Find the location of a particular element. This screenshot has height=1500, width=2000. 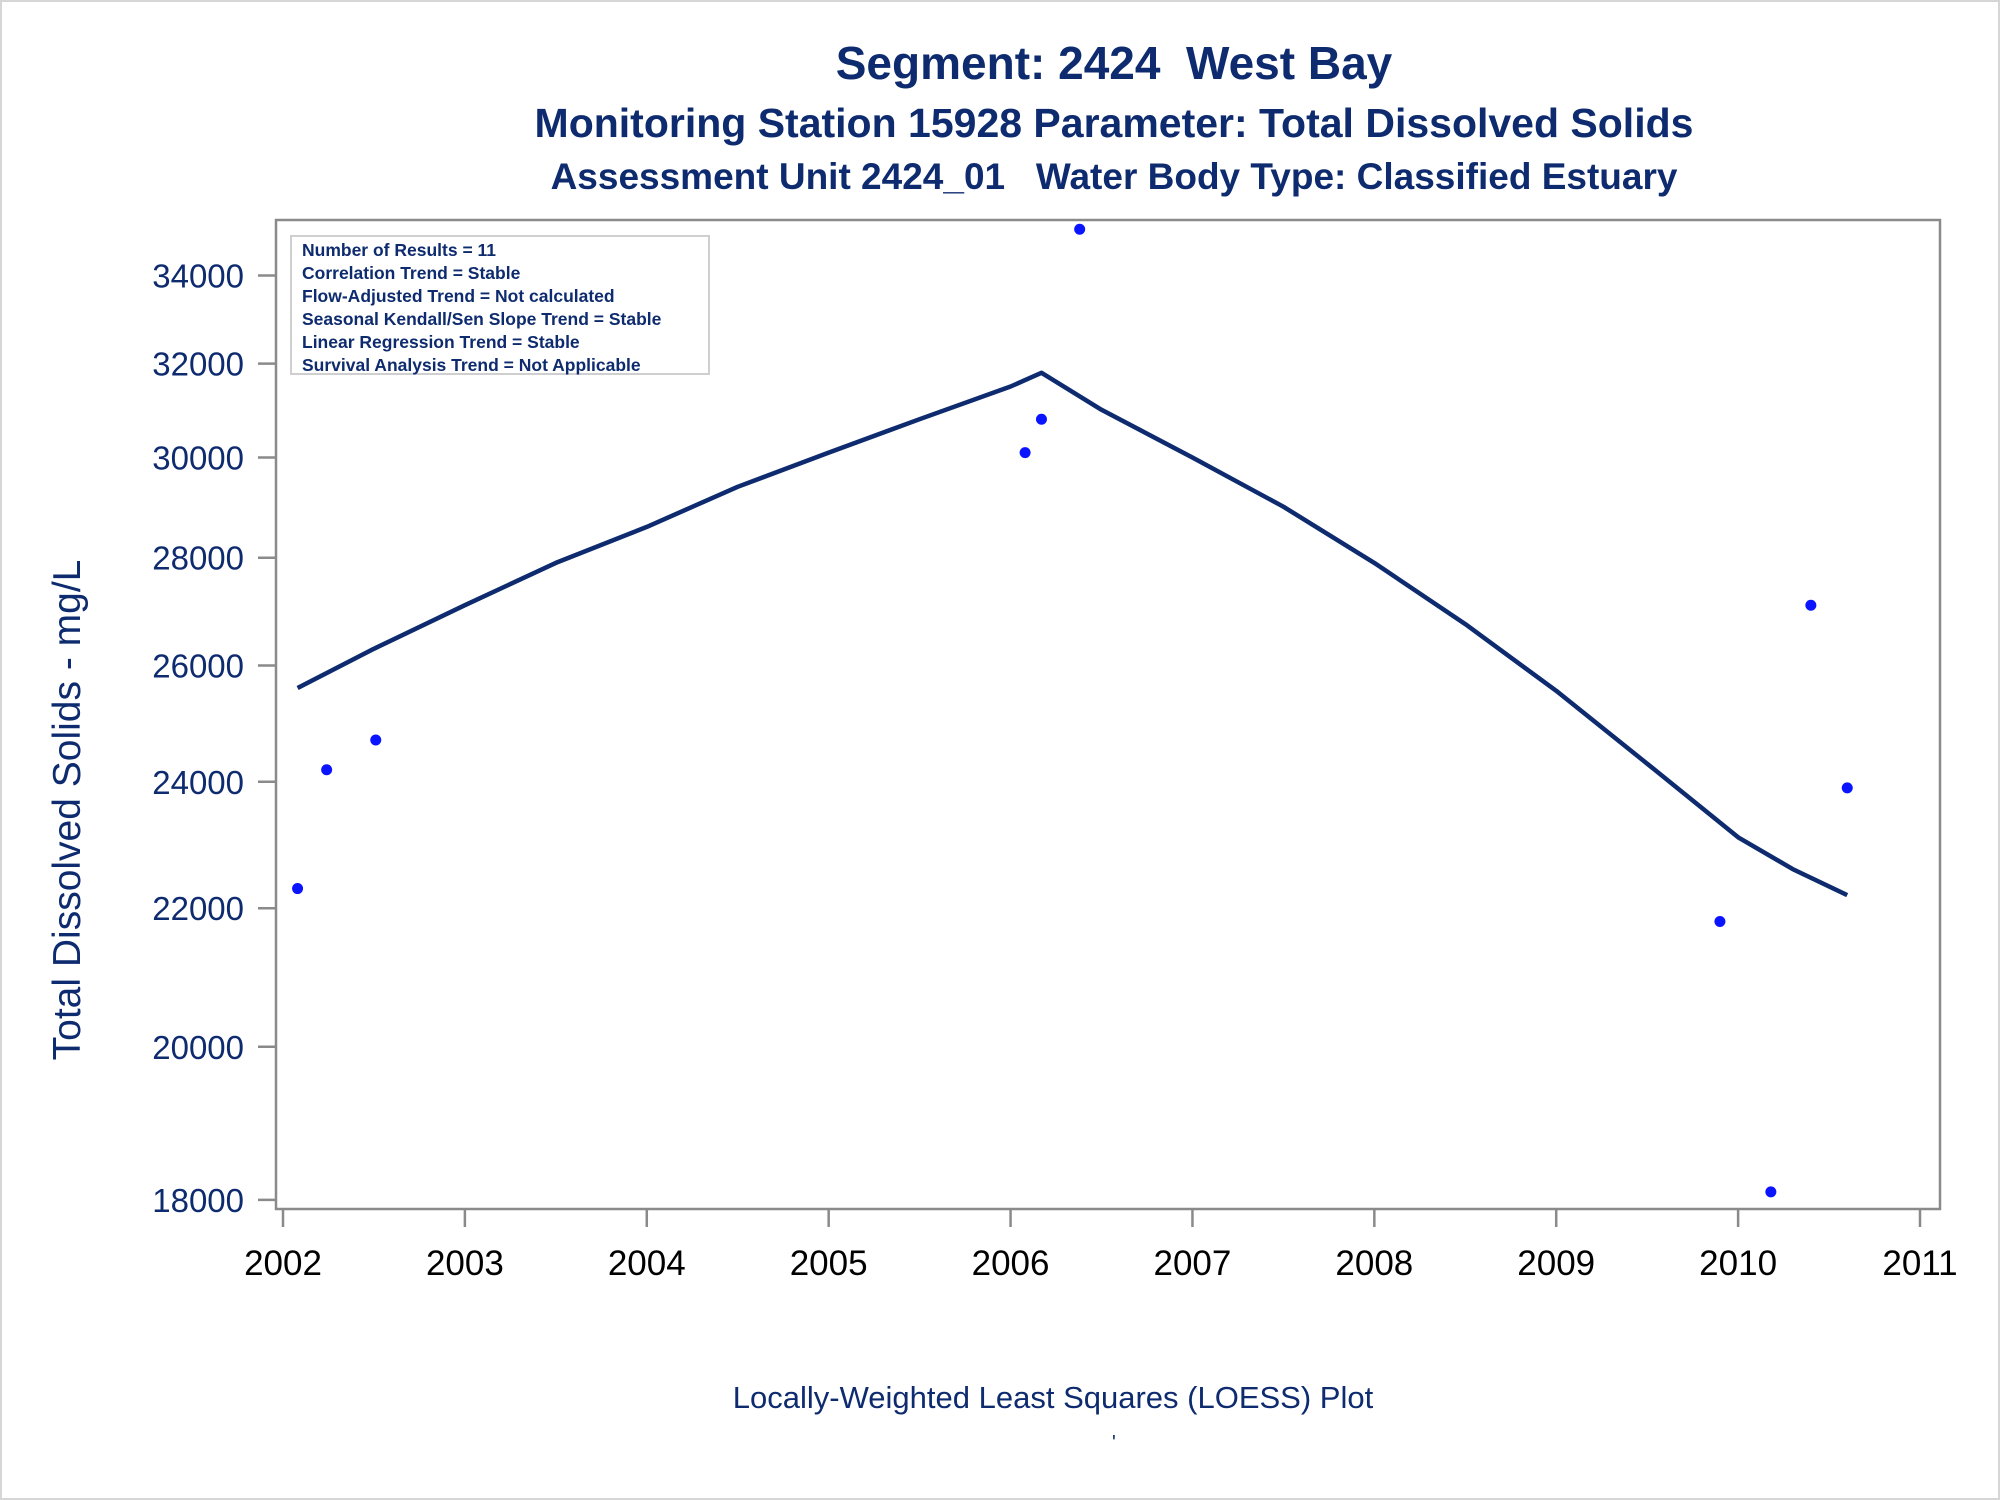

x-tick-label: 2007 is located at coordinates (1193, 1263).